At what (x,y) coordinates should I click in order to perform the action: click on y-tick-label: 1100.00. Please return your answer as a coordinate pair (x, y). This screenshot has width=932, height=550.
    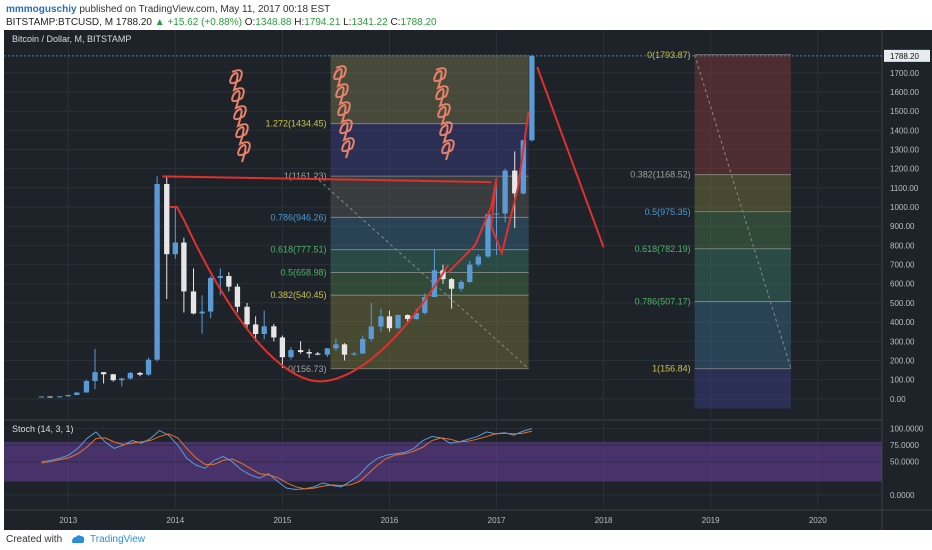
    Looking at the image, I should click on (904, 188).